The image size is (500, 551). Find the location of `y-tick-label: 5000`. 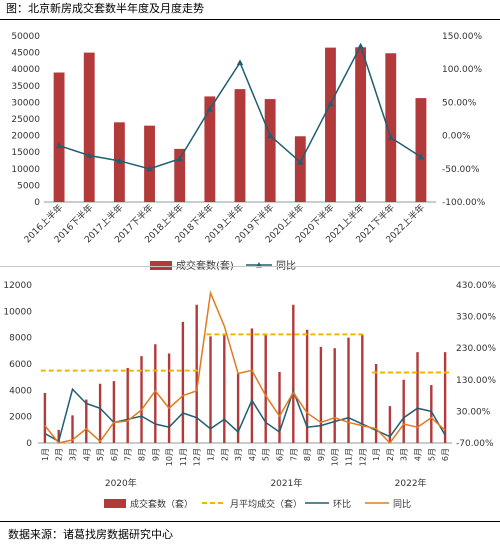

y-tick-label: 5000 is located at coordinates (28, 186).